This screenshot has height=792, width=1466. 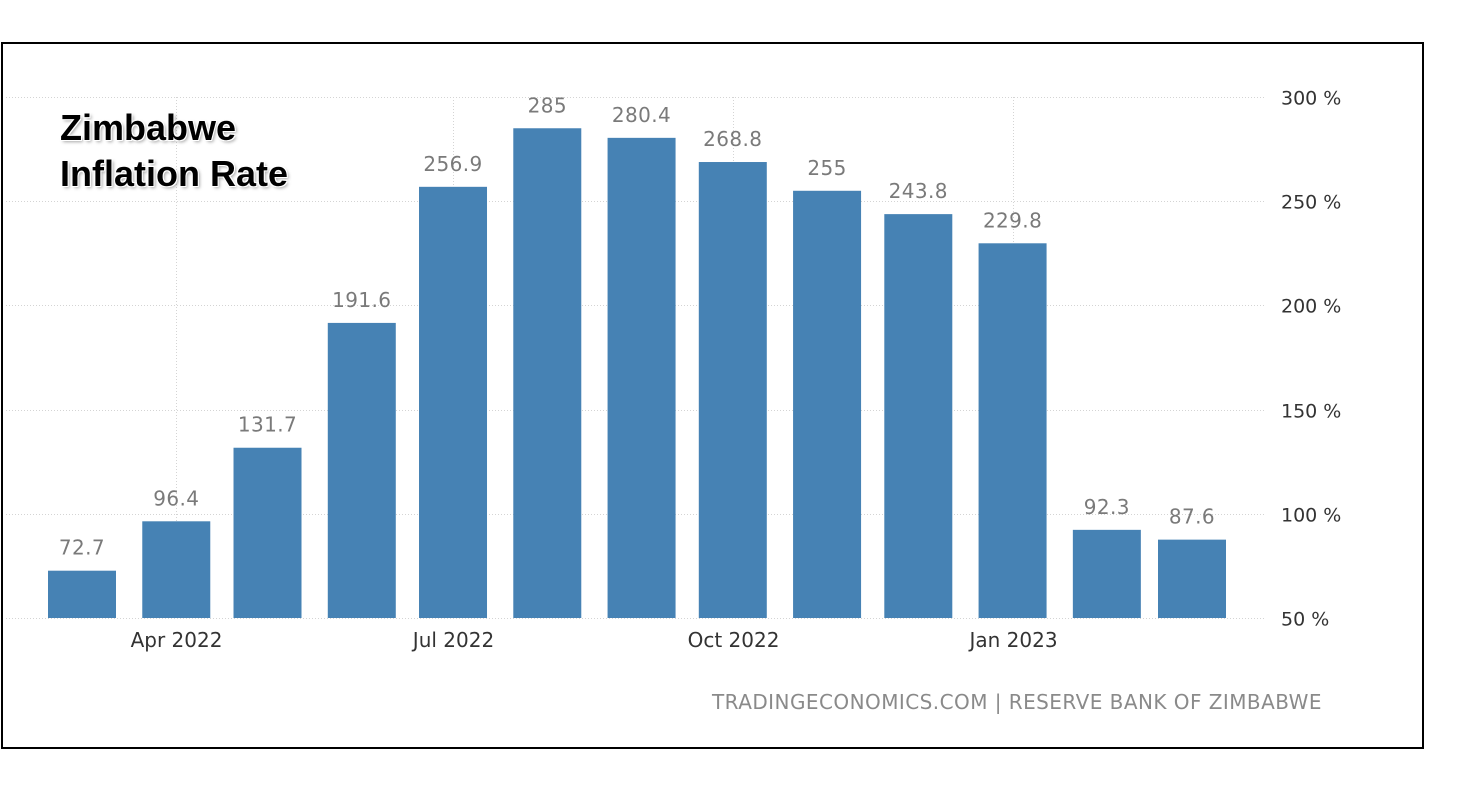 What do you see at coordinates (267, 425) in the screenshot?
I see `data-label: 131.7` at bounding box center [267, 425].